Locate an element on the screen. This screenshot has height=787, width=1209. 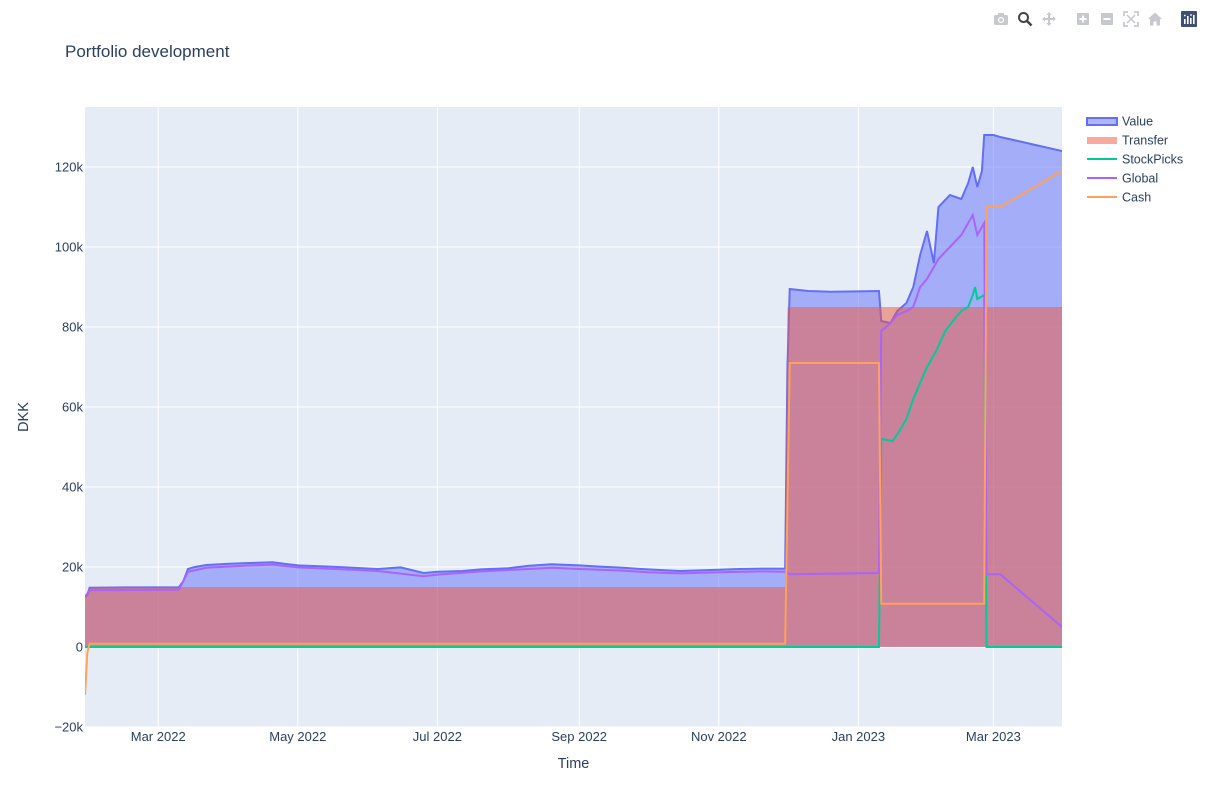
x-tick-label: Mar 2022 is located at coordinates (158, 736).